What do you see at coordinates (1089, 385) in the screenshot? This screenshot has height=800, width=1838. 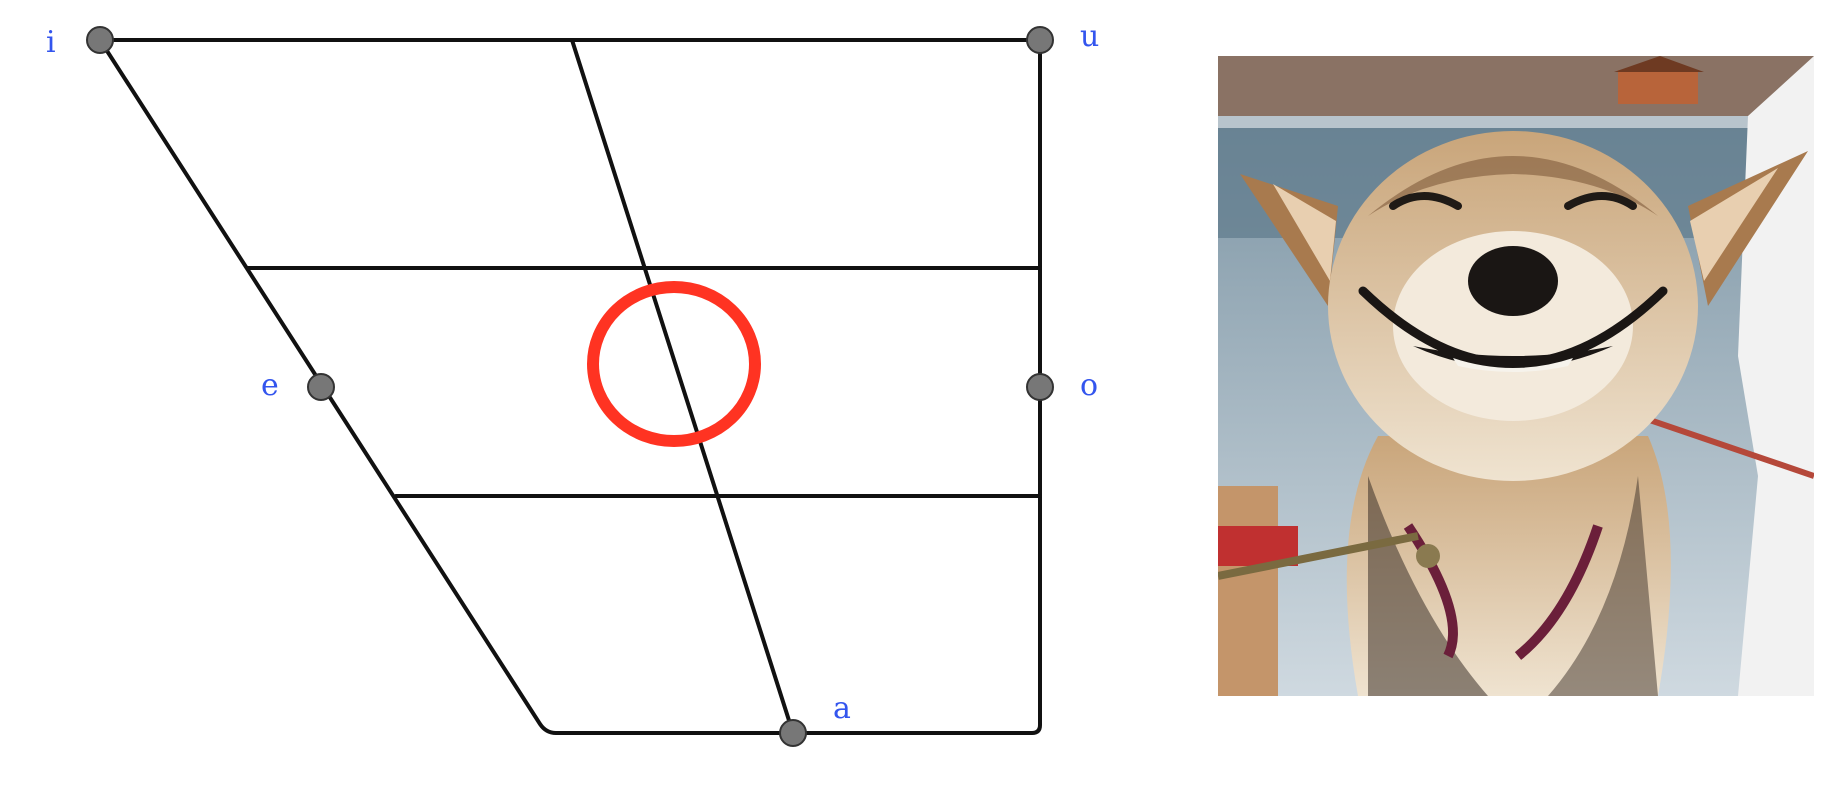 I see `vowel-label-o: o` at bounding box center [1089, 385].